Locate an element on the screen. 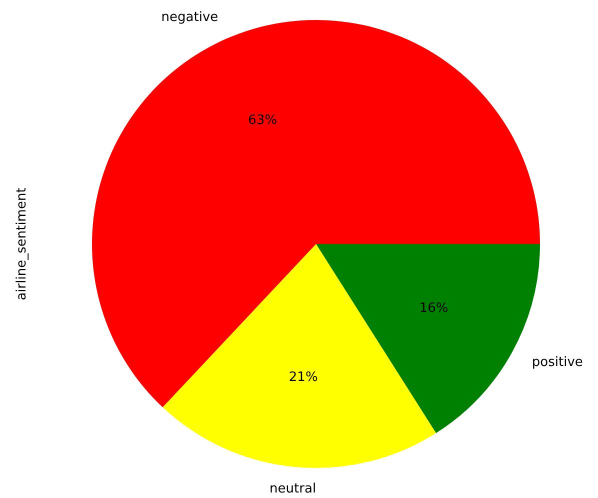 The width and height of the screenshot is (598, 498). slice-label: neutral is located at coordinates (293, 489).